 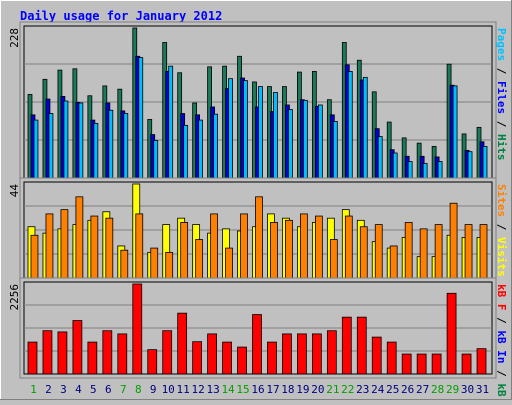 What do you see at coordinates (302, 389) in the screenshot?
I see `x-tick-label-day-19: 19` at bounding box center [302, 389].